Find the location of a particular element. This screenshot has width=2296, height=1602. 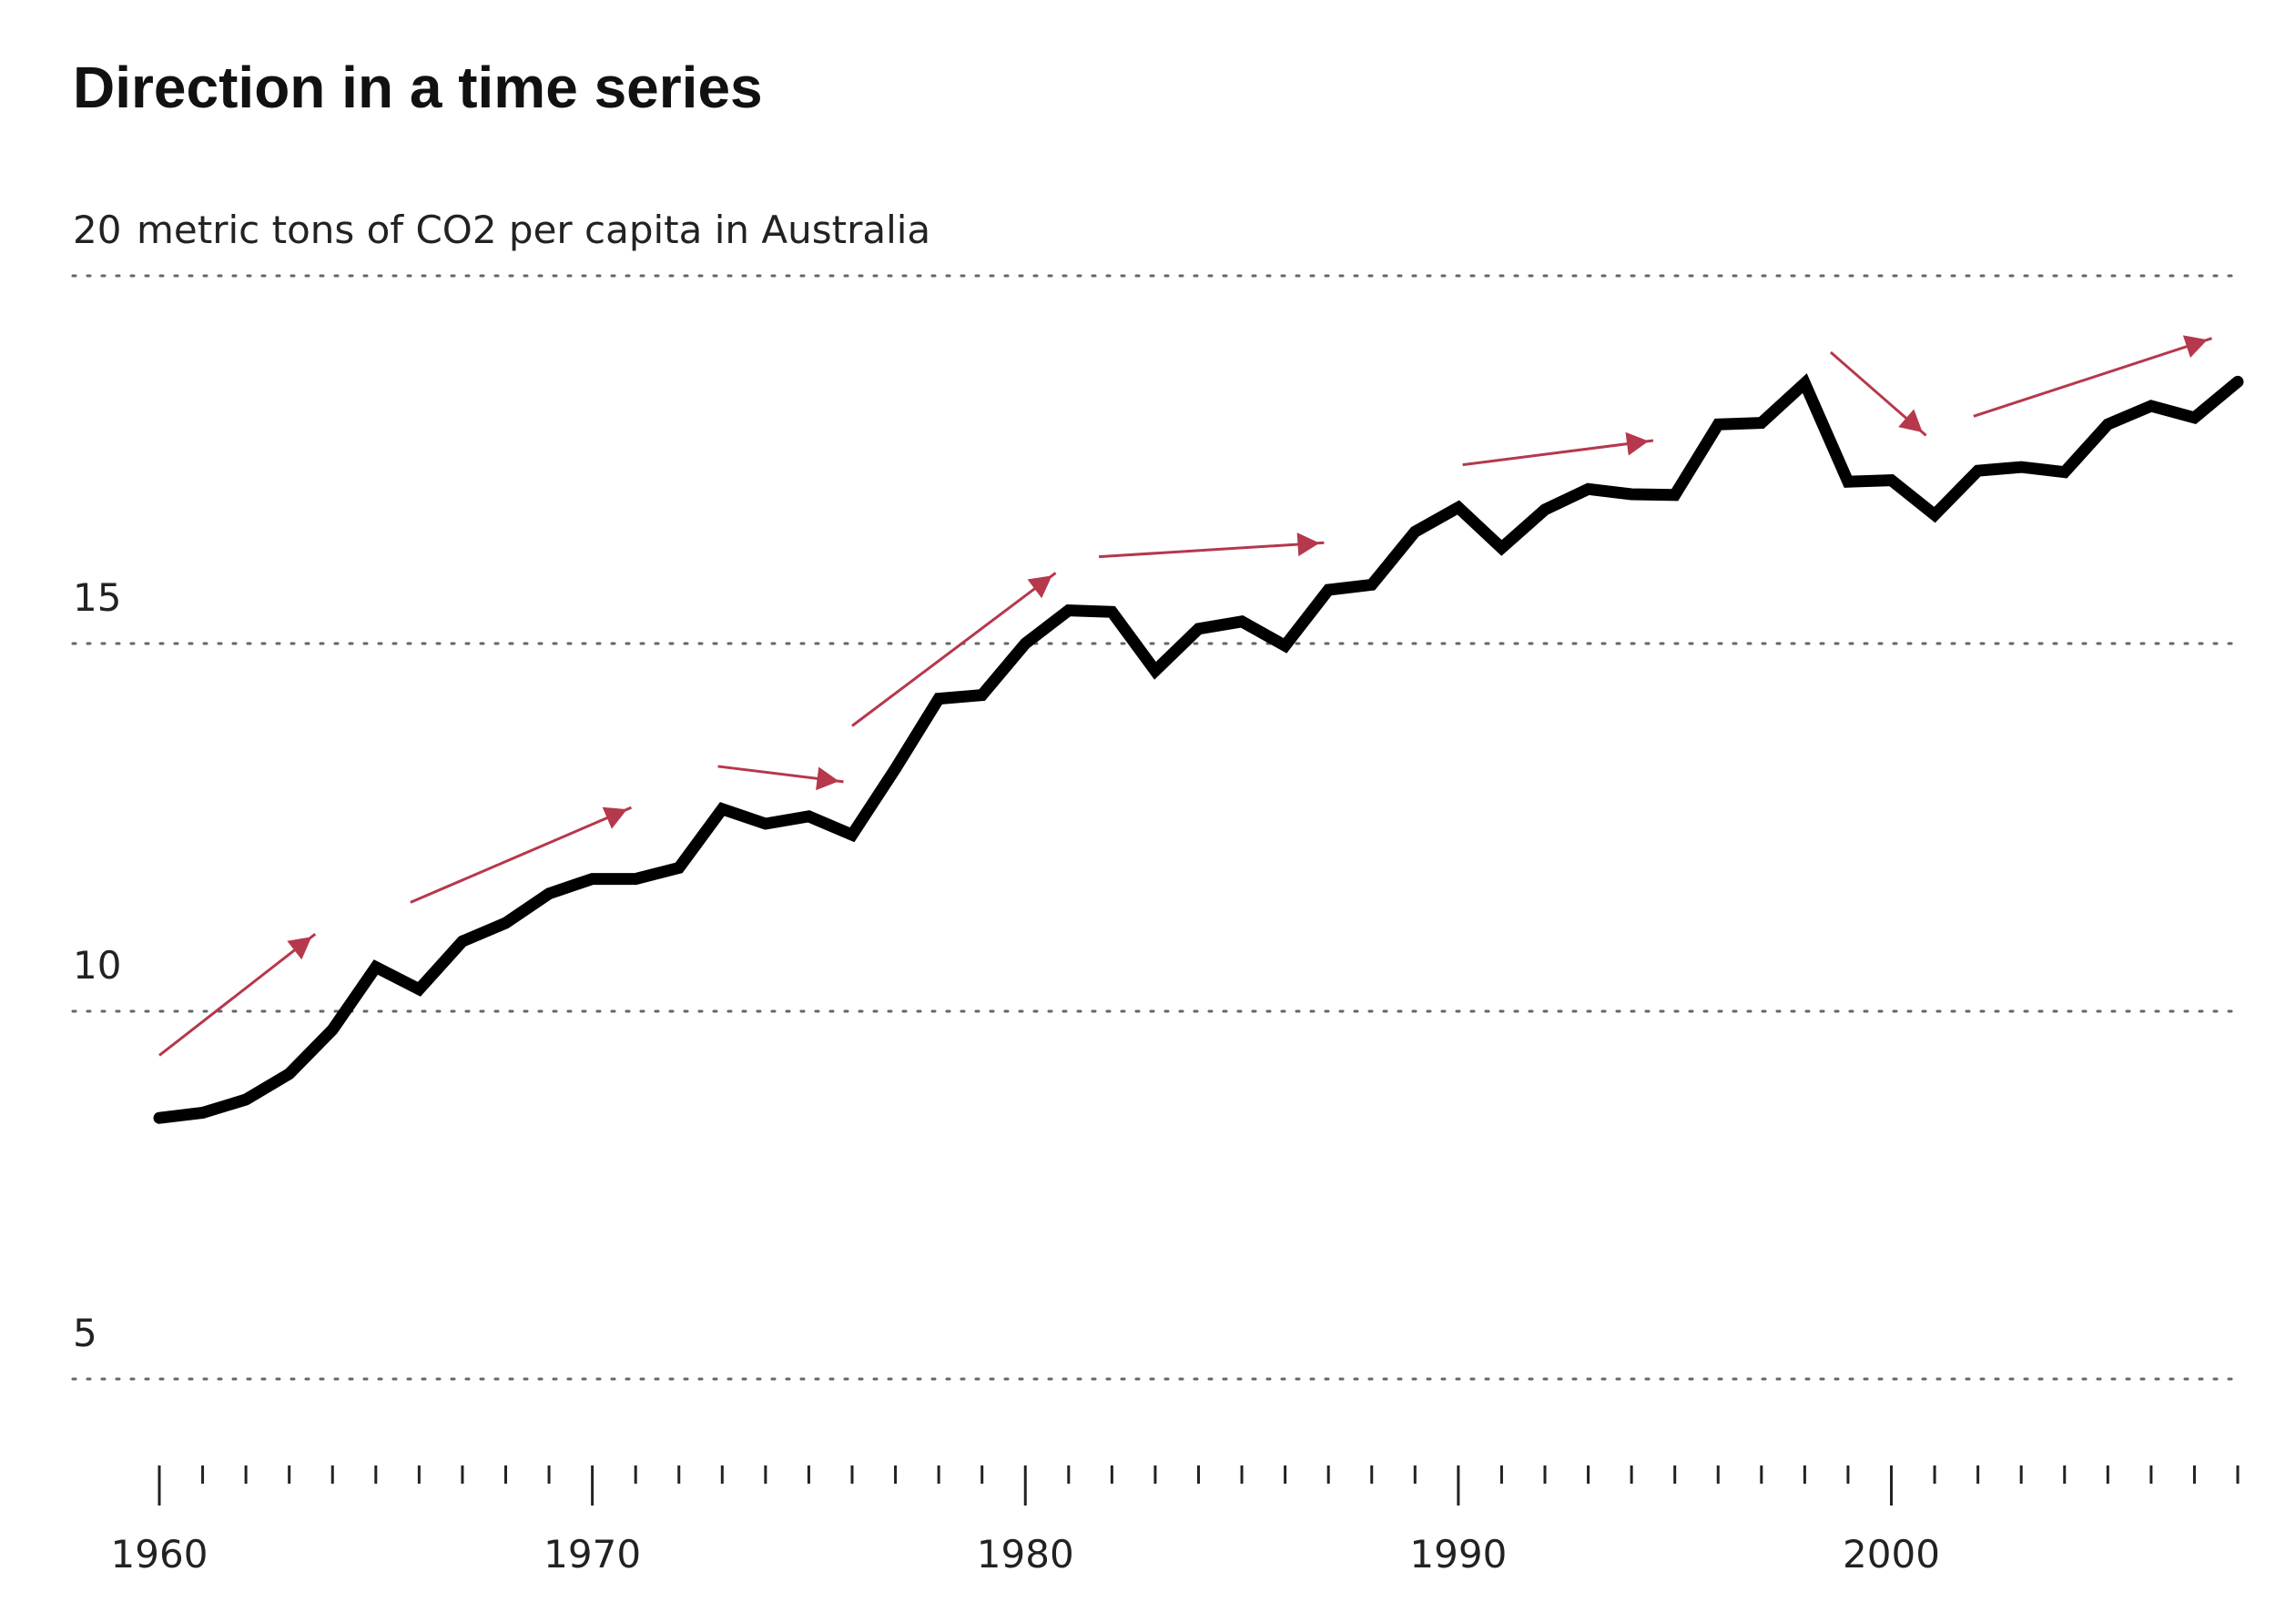

x-tick-label: 1970 is located at coordinates (592, 1554).